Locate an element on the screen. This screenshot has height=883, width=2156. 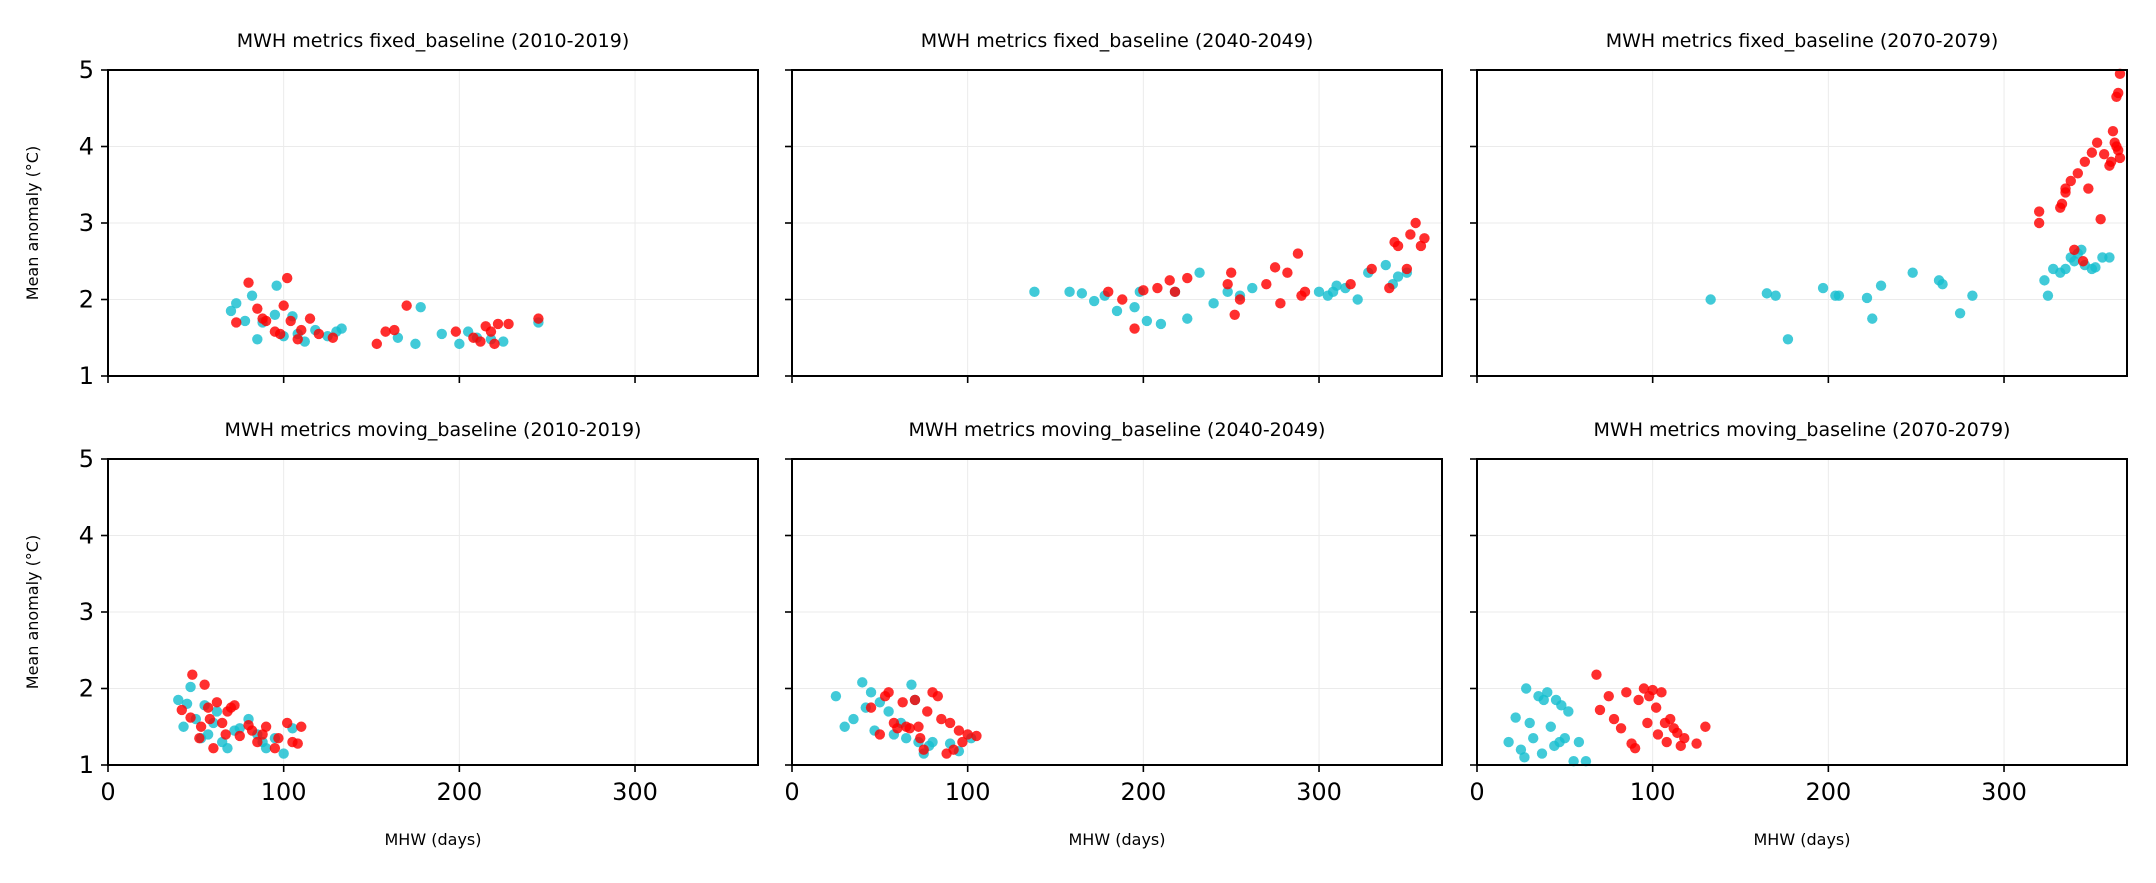
y-tick-label: 4 is located at coordinates (86, 536).